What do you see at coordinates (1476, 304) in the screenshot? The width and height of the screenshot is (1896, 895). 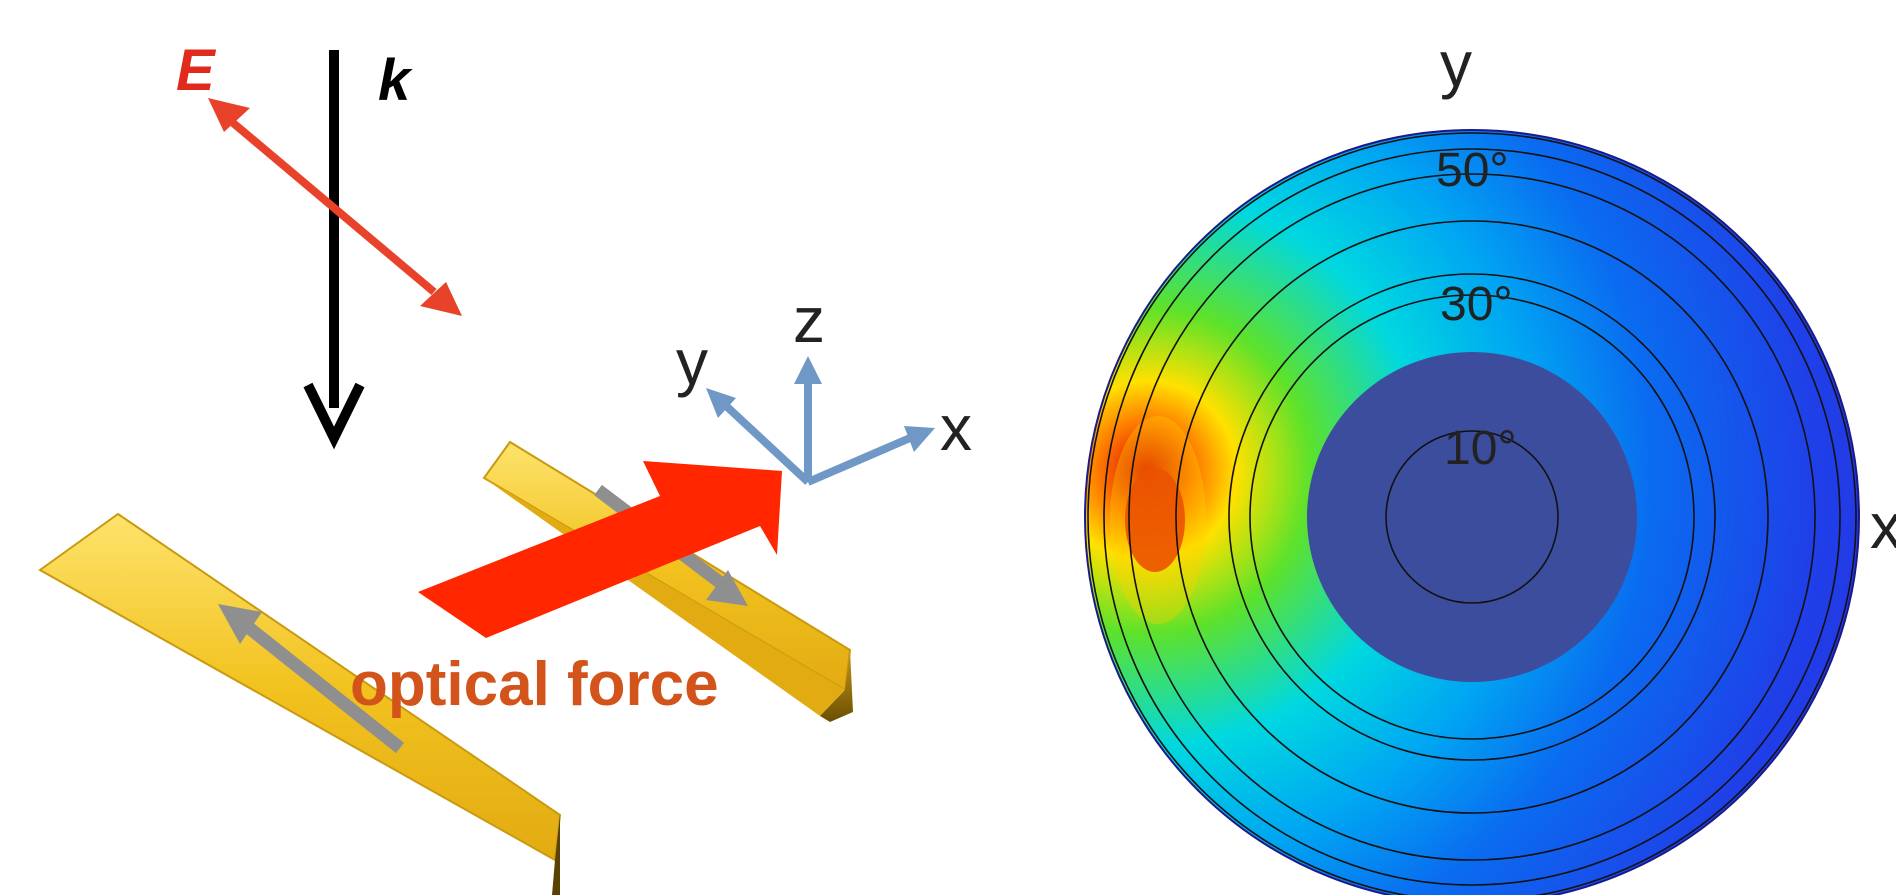 I see `ring-label-30: 30°` at bounding box center [1476, 304].